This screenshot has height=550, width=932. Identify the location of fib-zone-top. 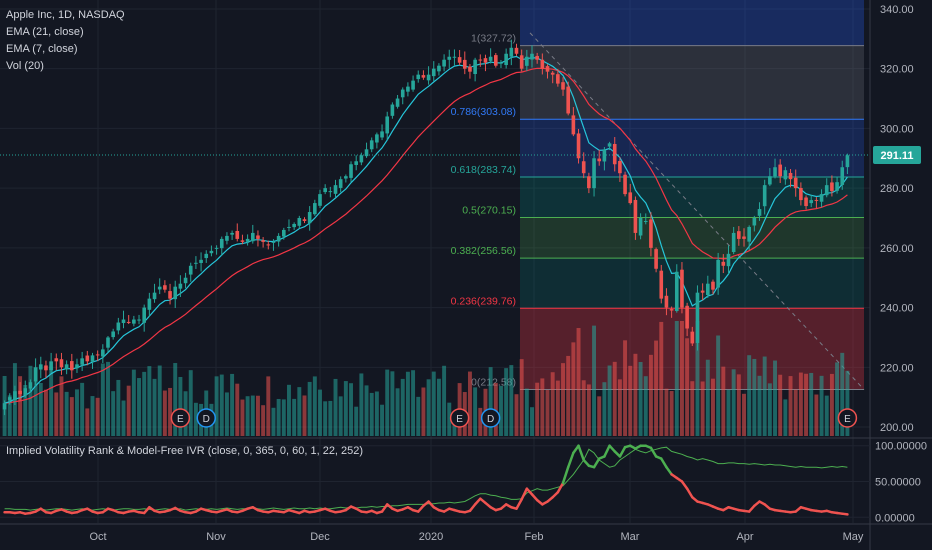
(692, 23).